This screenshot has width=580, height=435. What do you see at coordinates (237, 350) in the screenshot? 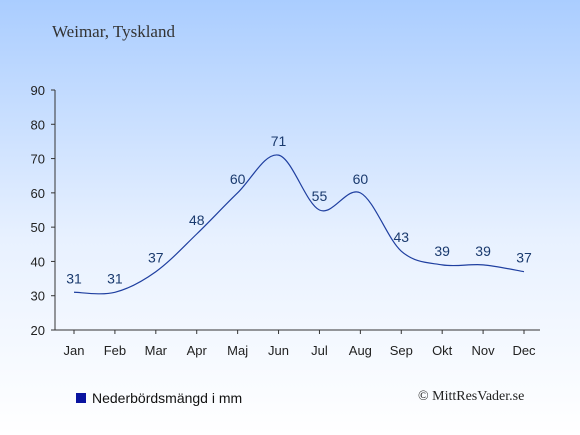
I see `x-tick-label-Maj: Maj` at bounding box center [237, 350].